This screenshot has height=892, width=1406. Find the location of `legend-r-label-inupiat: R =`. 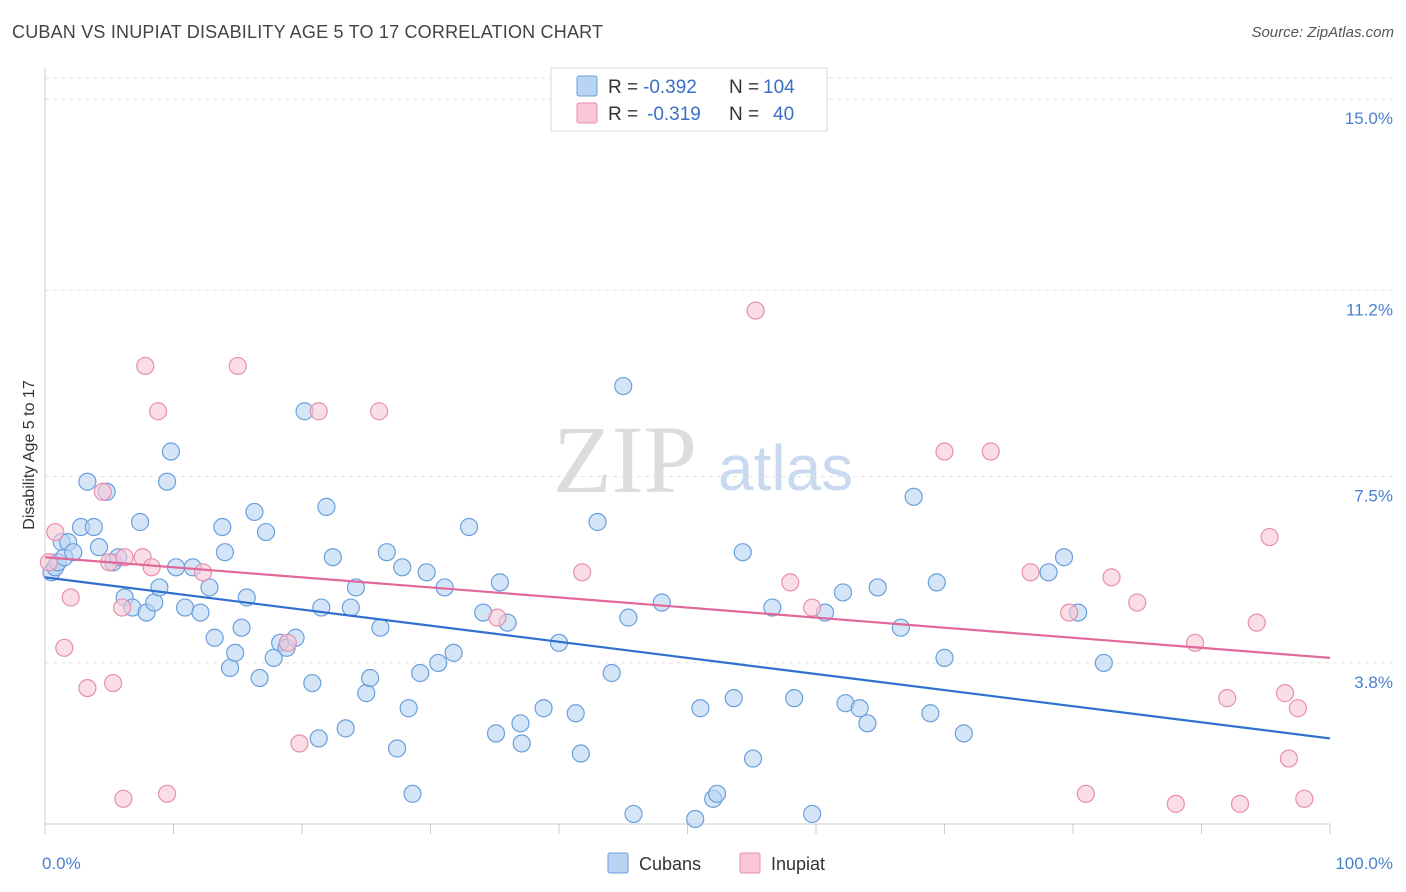

legend-r-label-inupiat: R = is located at coordinates (623, 114).